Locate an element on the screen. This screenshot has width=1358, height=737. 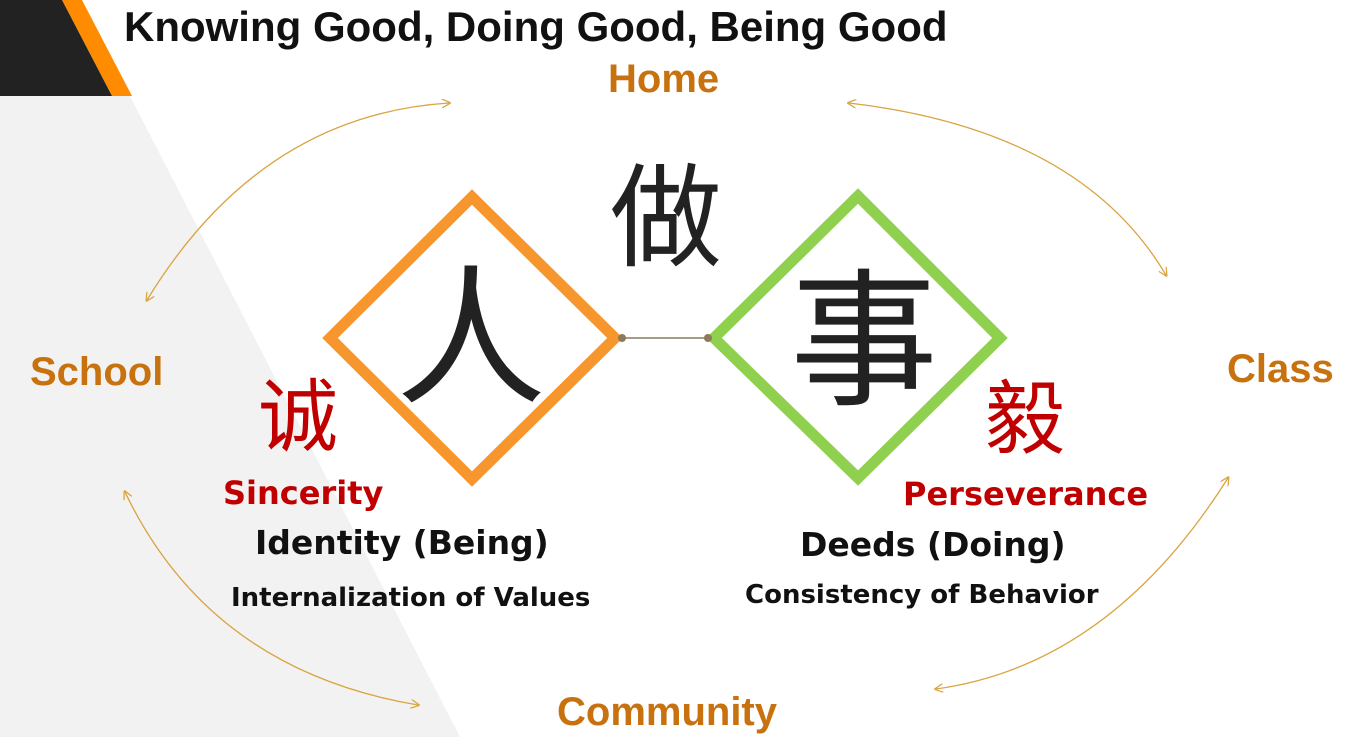
being-diamond is located at coordinates (472, 338).